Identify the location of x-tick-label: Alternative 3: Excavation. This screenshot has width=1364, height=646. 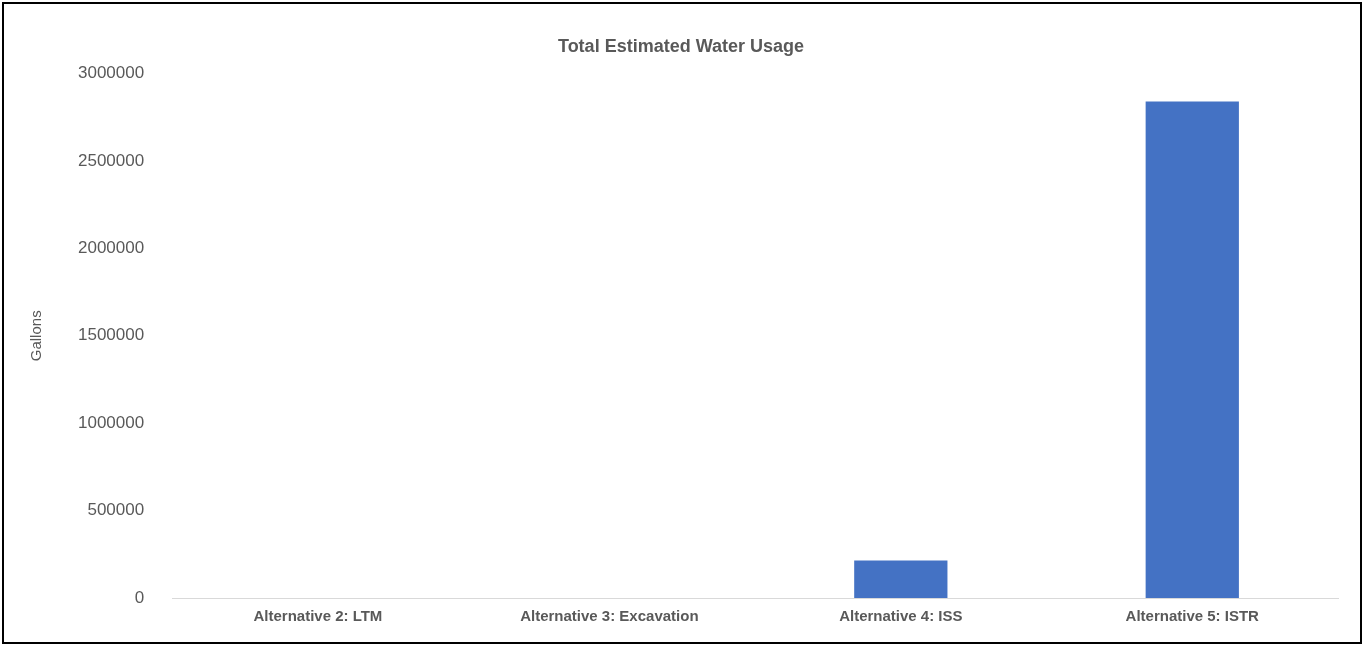
(609, 616).